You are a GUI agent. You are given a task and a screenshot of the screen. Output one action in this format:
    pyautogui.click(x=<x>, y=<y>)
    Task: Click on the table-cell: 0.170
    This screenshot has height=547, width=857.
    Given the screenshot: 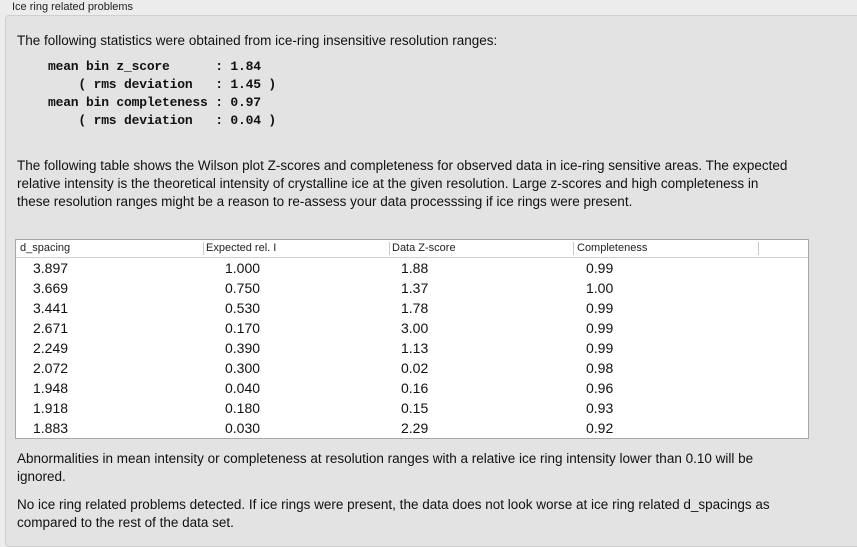 What is the action you would take?
    pyautogui.click(x=243, y=328)
    